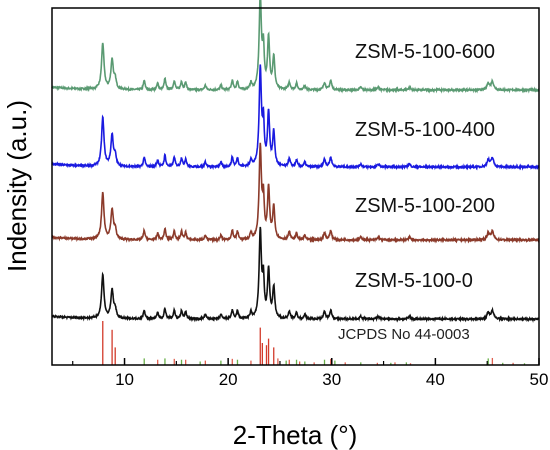 The height and width of the screenshot is (450, 550). What do you see at coordinates (414, 281) in the screenshot?
I see `series-label: ZSM-5-100-0` at bounding box center [414, 281].